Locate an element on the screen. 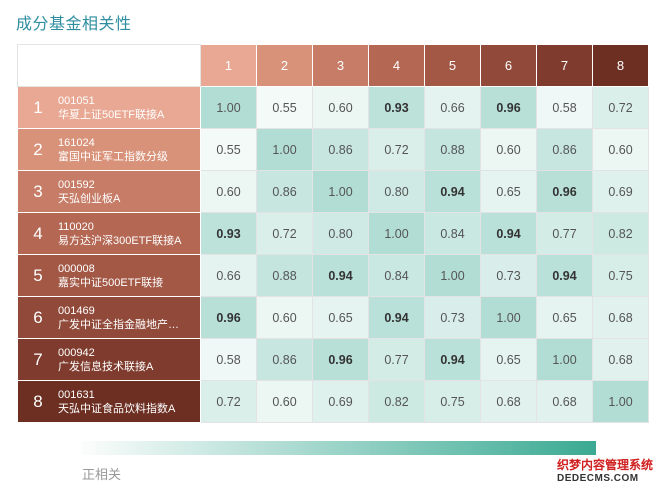  fund-code: 001592 is located at coordinates (76, 184).